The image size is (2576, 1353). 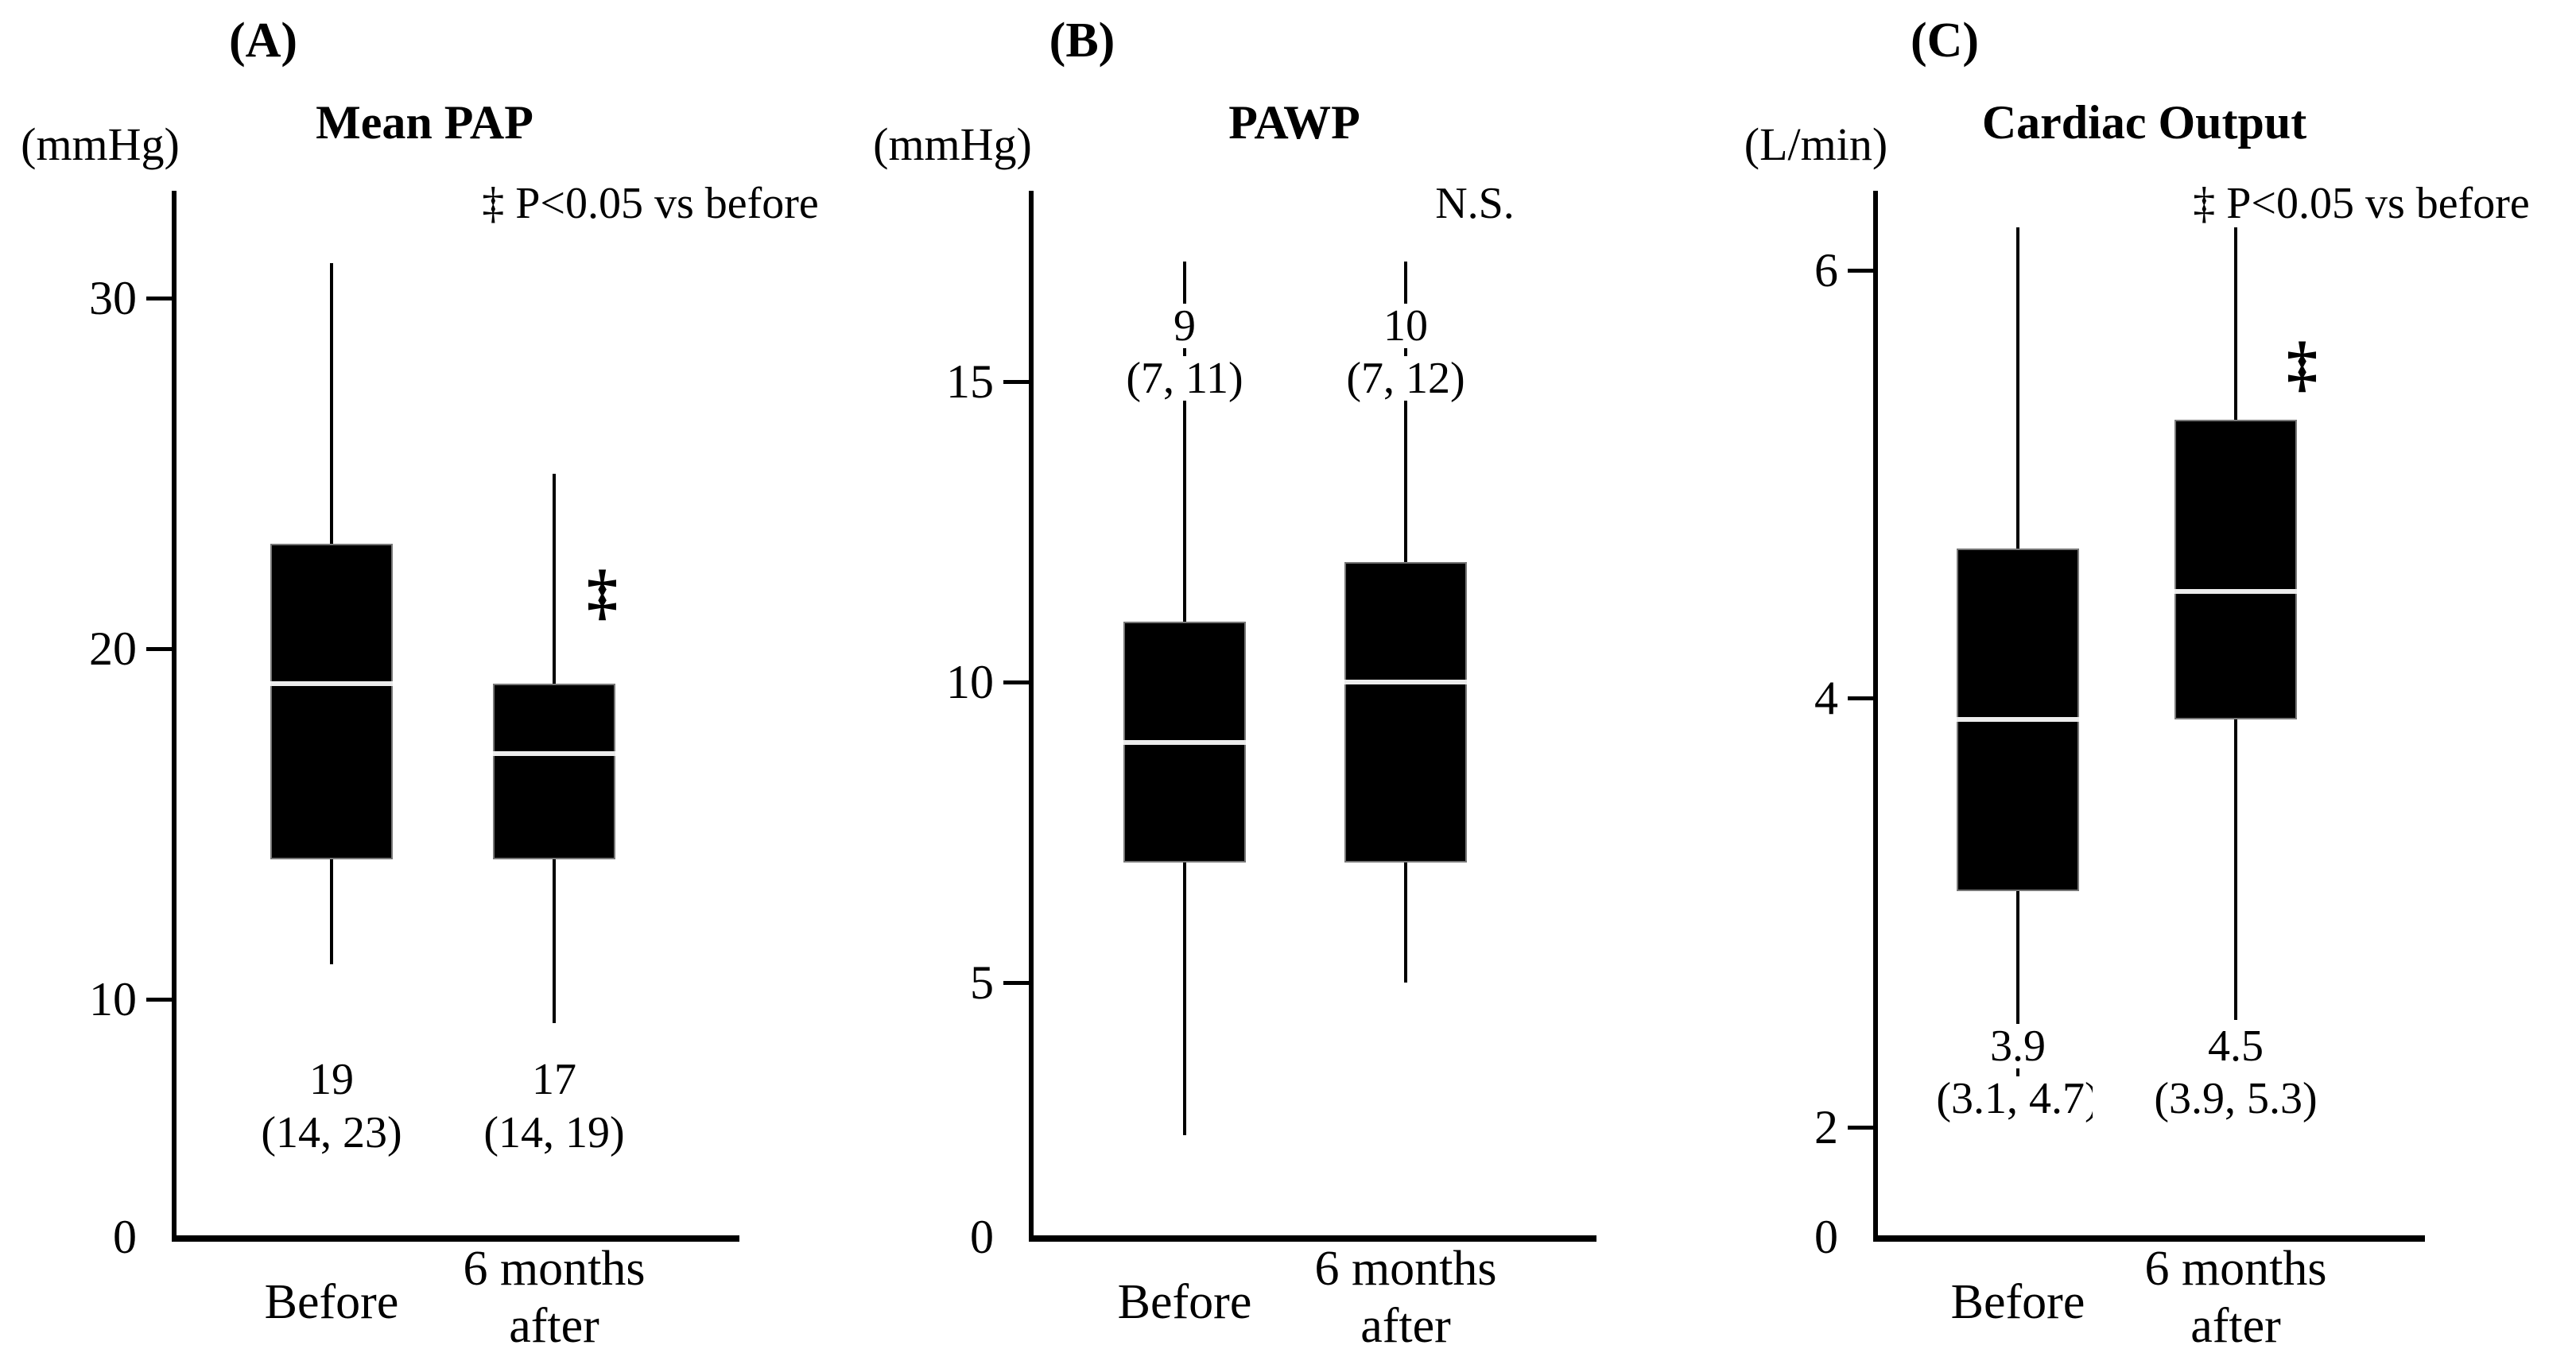 I want to click on panel-b-title: PAWP, so click(x=1294, y=123).